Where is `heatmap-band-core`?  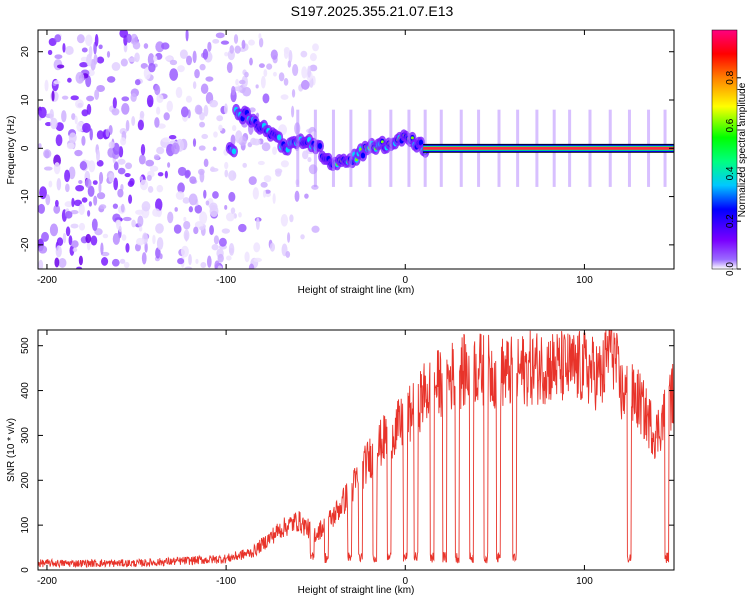
heatmap-band-core is located at coordinates (548, 148).